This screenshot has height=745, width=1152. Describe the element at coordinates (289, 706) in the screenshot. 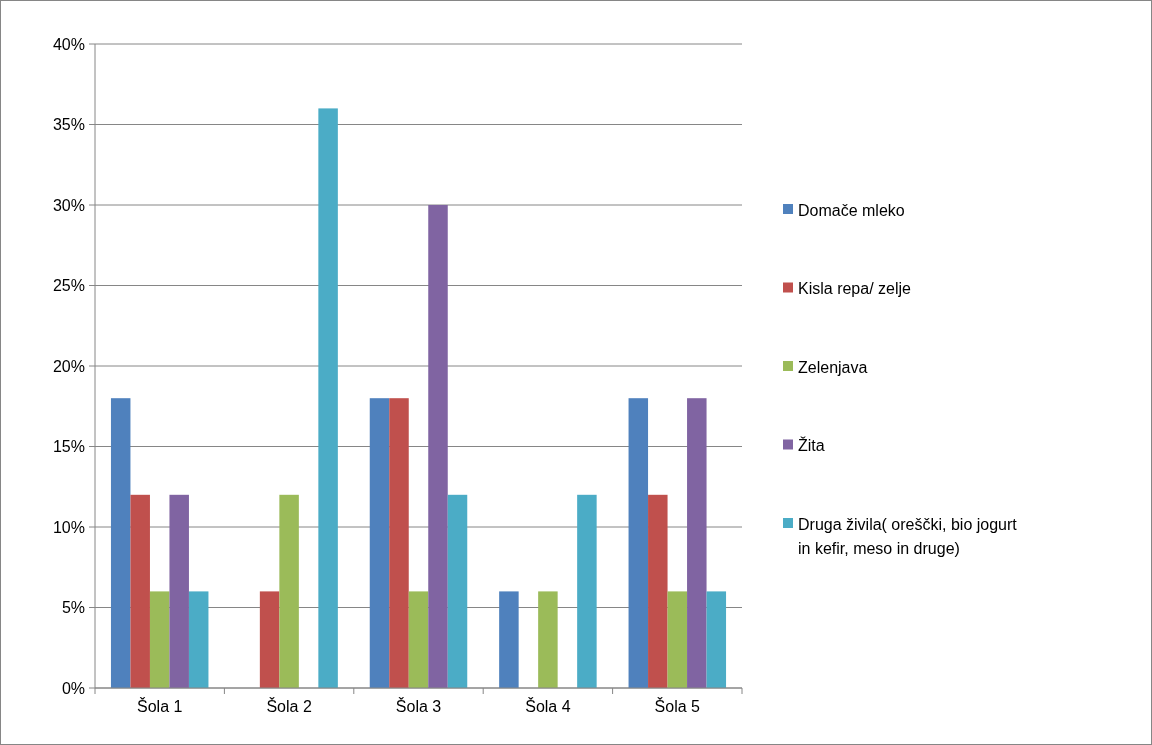

I see `x-tick-label: Šola 2` at that location.